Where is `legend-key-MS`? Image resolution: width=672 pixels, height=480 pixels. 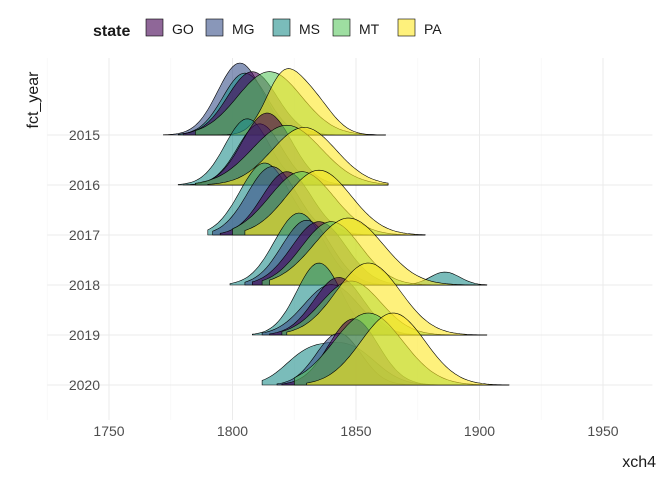 legend-key-MS is located at coordinates (281, 27).